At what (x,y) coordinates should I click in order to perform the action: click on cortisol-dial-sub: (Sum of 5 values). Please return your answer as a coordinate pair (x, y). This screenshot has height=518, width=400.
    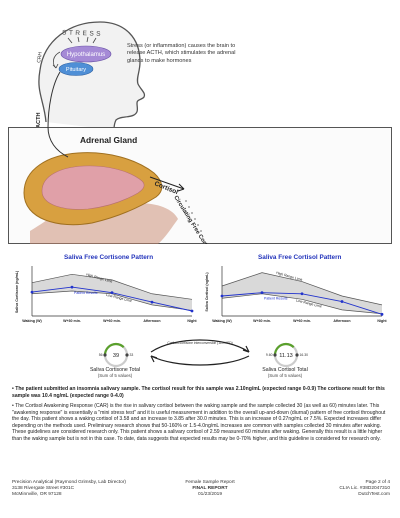
    Looking at the image, I should click on (285, 375).